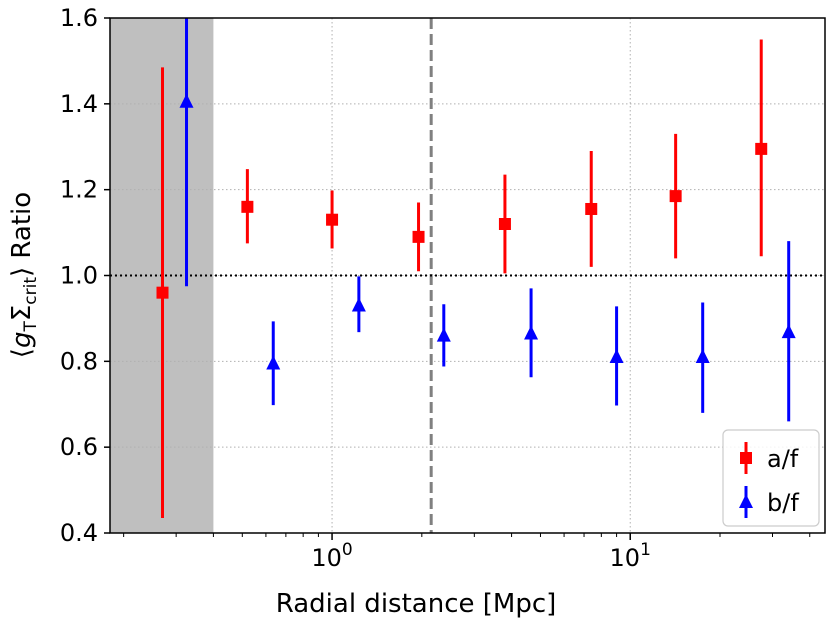  I want to click on x-axis-label: Radial distance [Mpc], so click(416, 604).